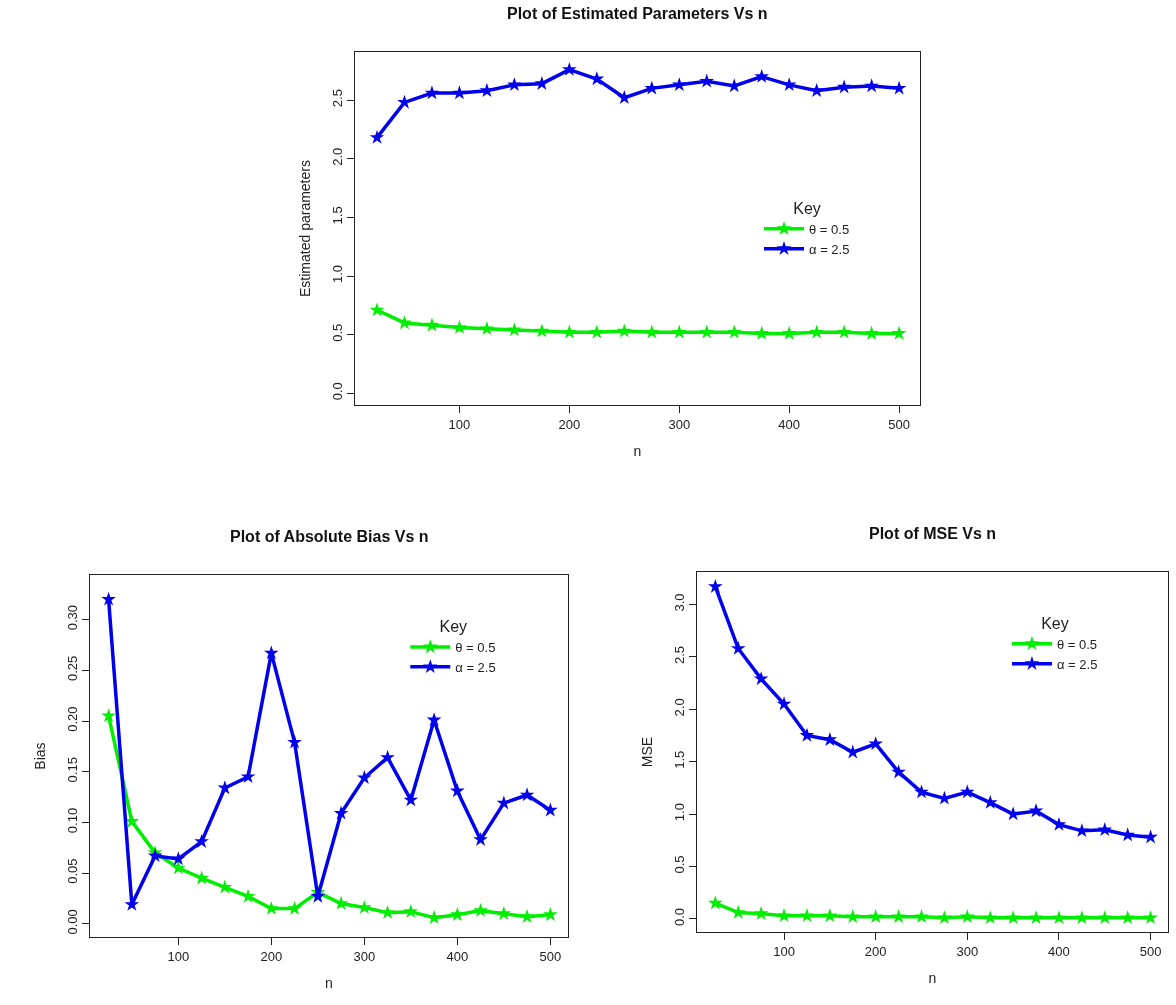 Image resolution: width=1176 pixels, height=1005 pixels. What do you see at coordinates (72, 820) in the screenshot?
I see `y-tick-label: 0.10` at bounding box center [72, 820].